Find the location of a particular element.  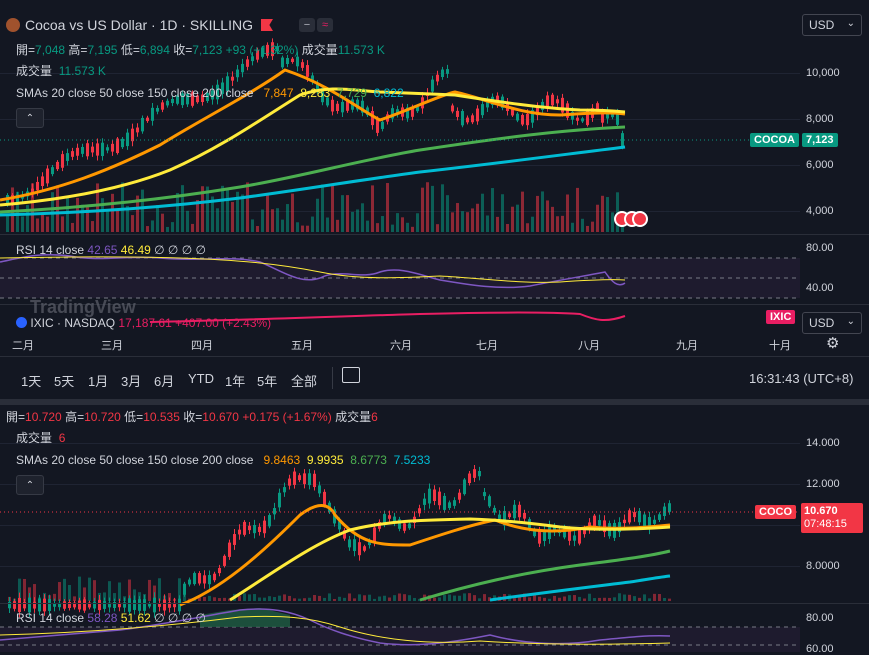

timeframe-5d-button: 5天 is located at coordinates (64, 381).